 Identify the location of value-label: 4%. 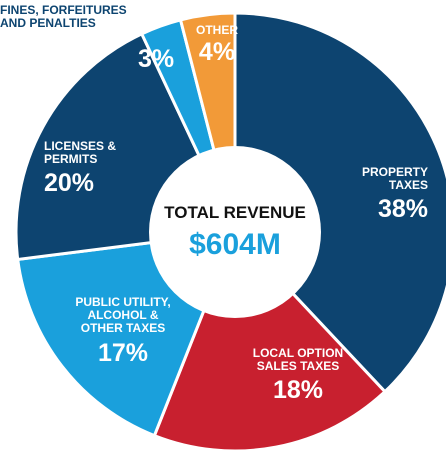
(217, 52).